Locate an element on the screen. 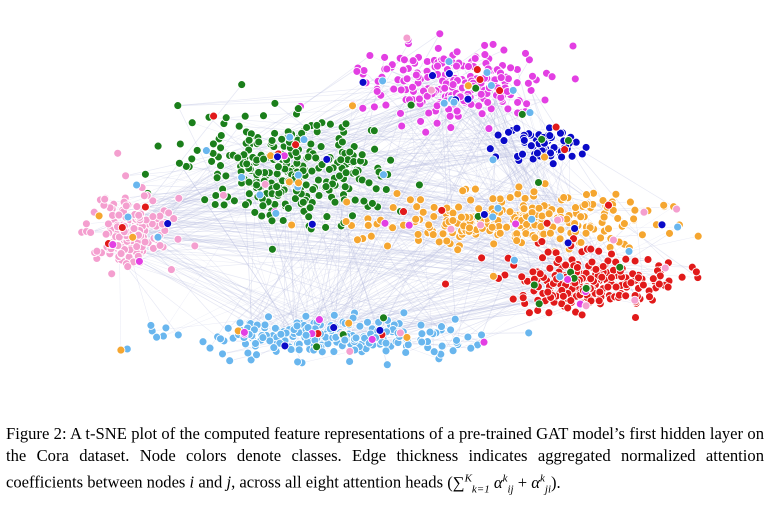 This screenshot has width=769, height=523. formula-sum-lower: k=1 is located at coordinates (480, 488).